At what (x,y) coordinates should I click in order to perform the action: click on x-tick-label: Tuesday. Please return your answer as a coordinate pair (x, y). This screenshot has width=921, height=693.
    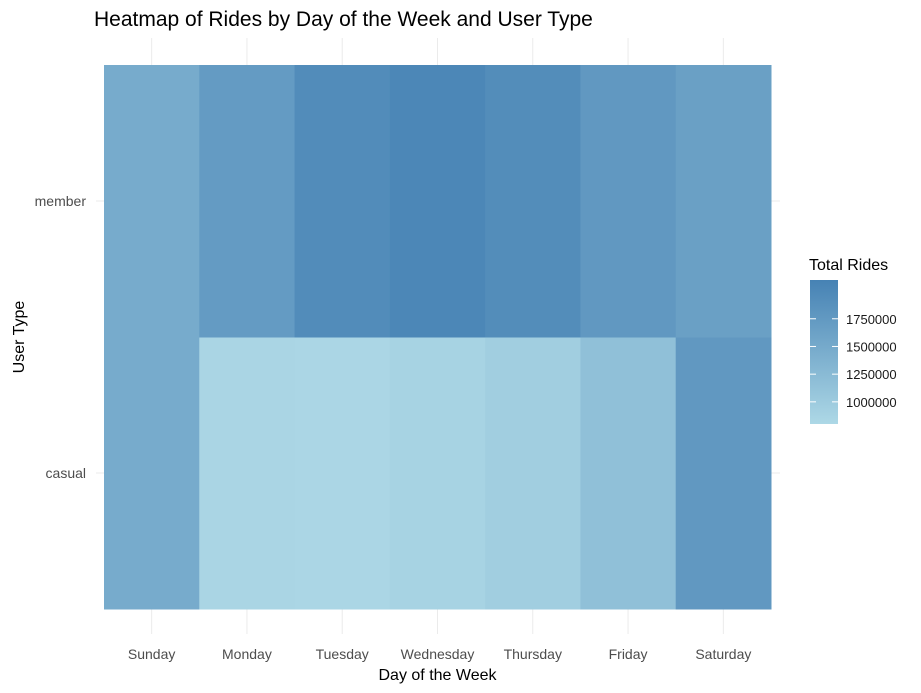
    Looking at the image, I should click on (342, 654).